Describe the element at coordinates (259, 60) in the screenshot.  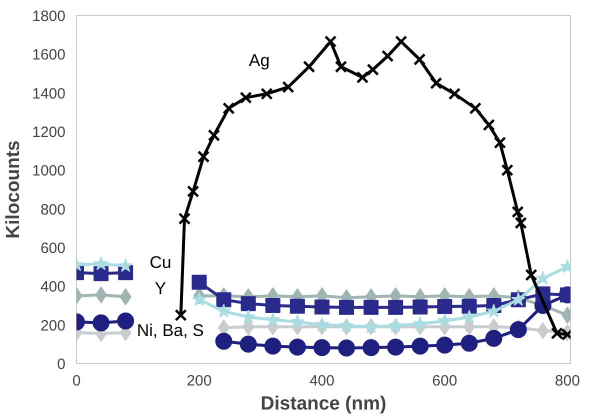
I see `annotation: Ag` at that location.